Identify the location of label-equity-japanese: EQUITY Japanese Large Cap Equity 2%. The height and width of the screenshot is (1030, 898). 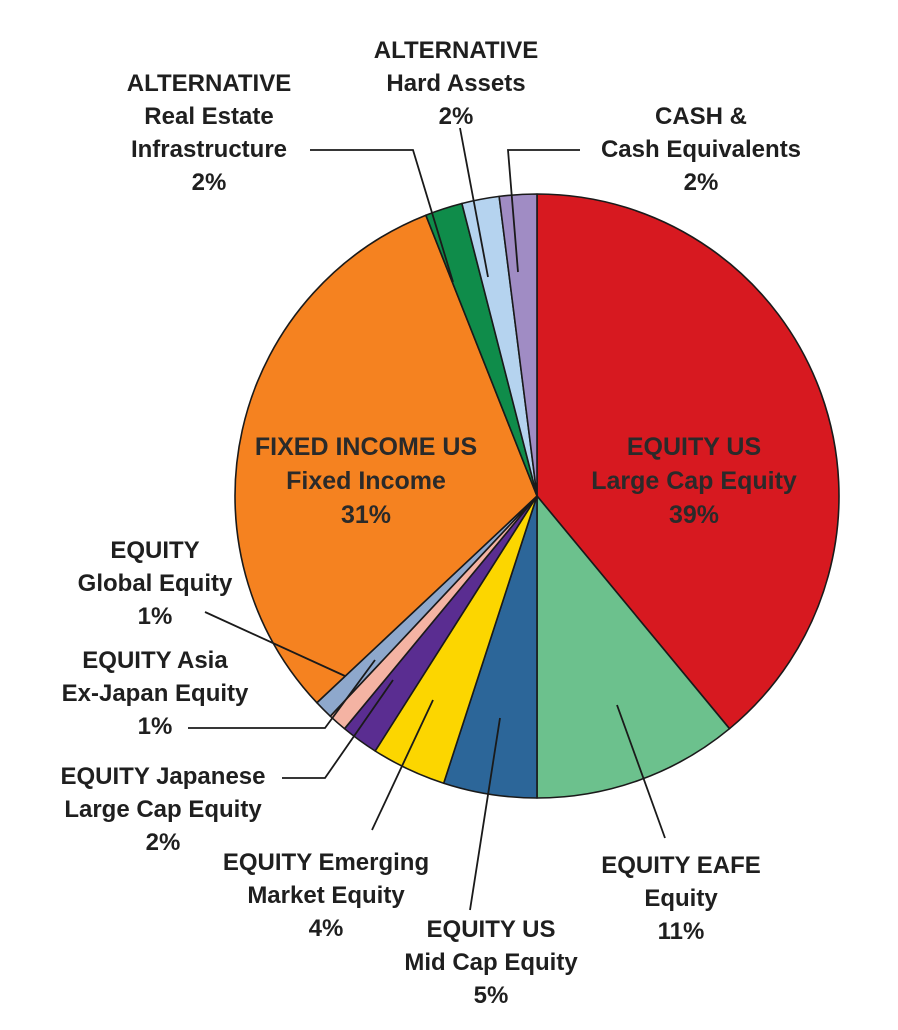
(163, 809).